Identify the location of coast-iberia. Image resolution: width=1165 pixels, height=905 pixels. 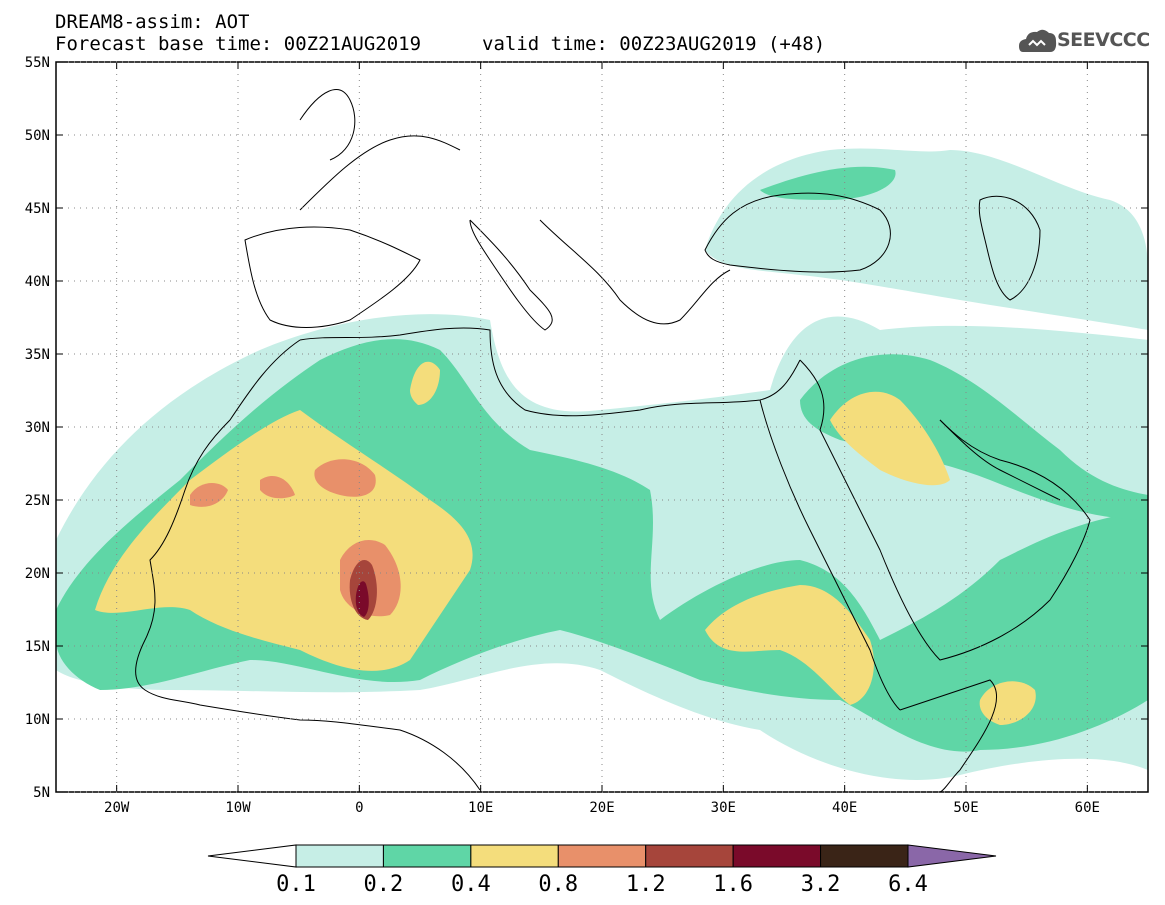
(332, 277).